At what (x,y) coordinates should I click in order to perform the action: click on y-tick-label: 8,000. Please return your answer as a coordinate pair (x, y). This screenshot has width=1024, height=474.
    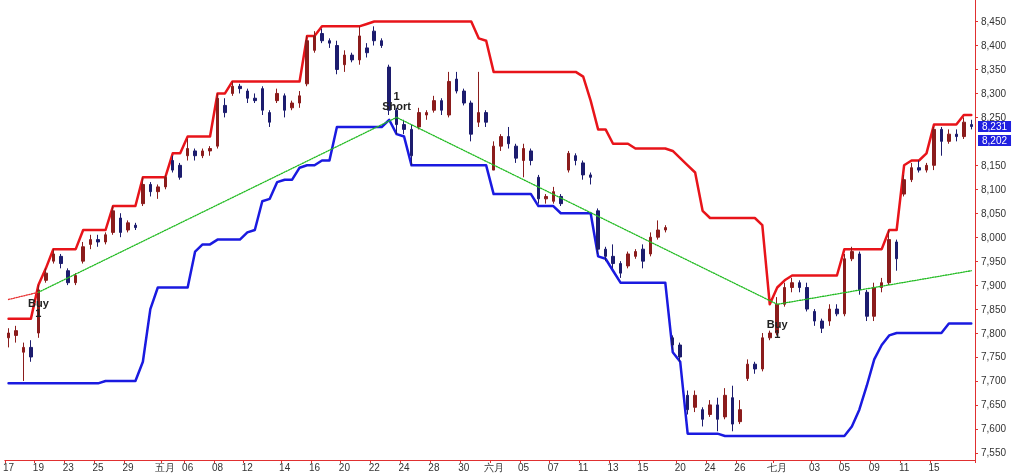
    Looking at the image, I should click on (994, 237).